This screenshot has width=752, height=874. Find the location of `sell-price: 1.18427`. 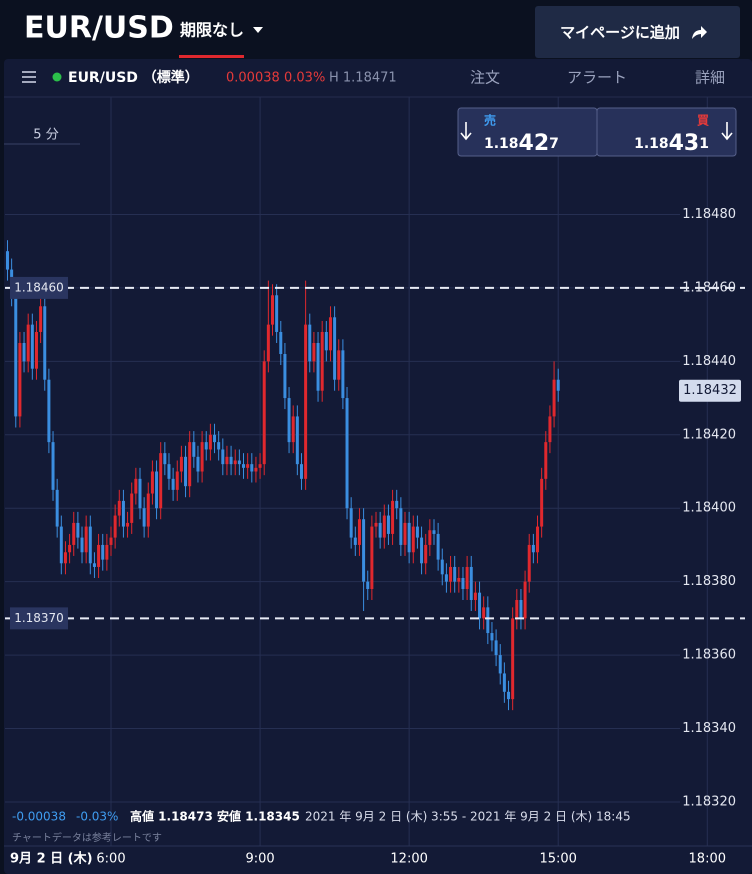

sell-price: 1.18427 is located at coordinates (521, 143).